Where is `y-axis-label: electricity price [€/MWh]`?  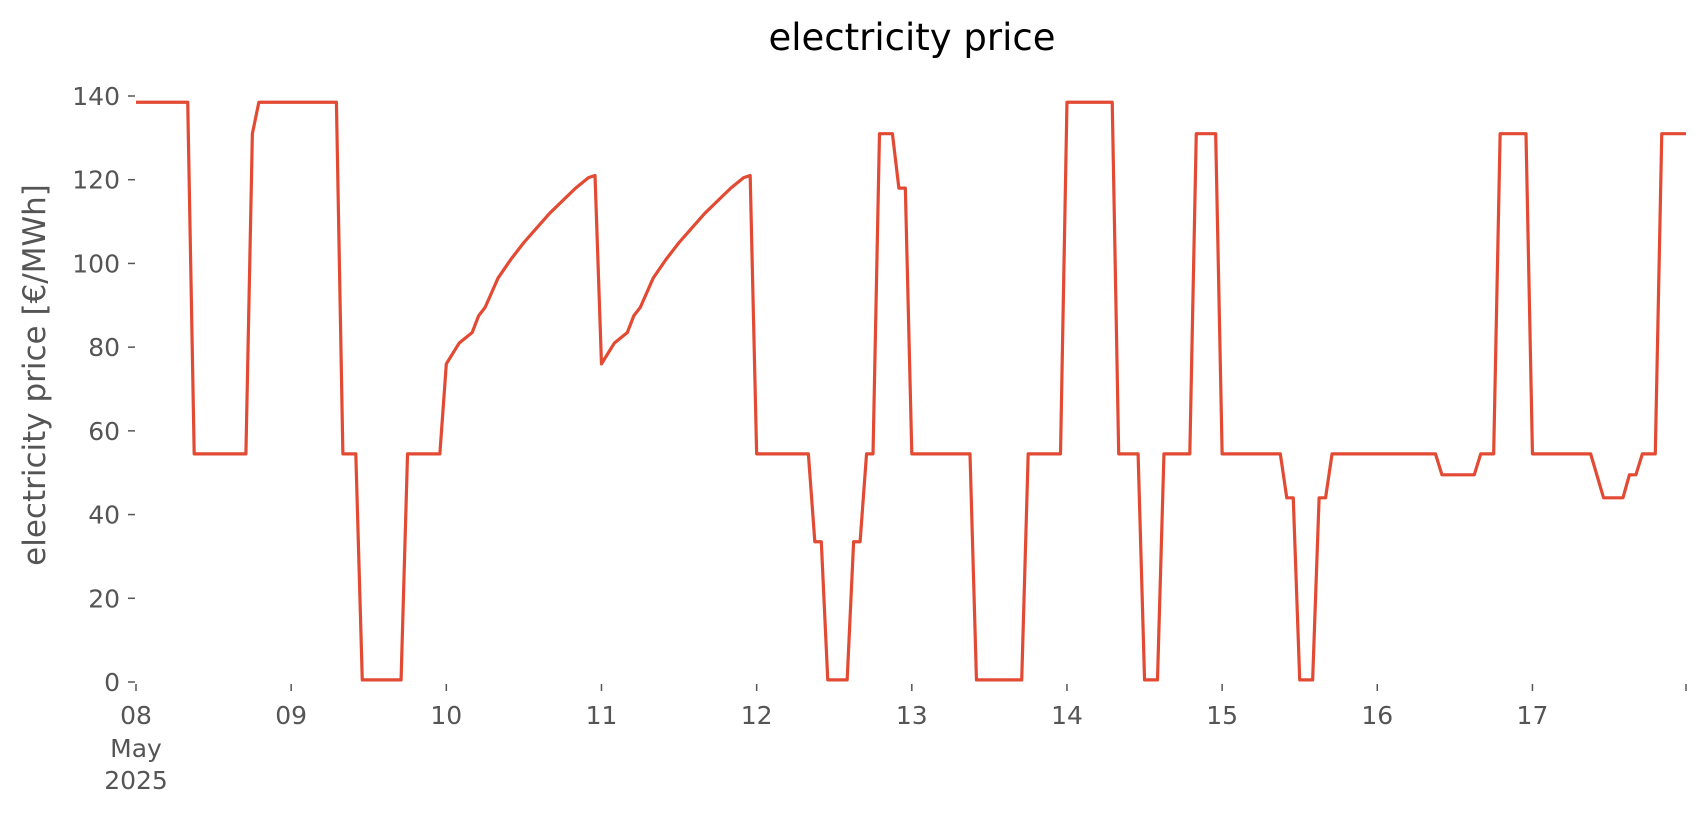 y-axis-label: electricity price [€/MWh] is located at coordinates (35, 375).